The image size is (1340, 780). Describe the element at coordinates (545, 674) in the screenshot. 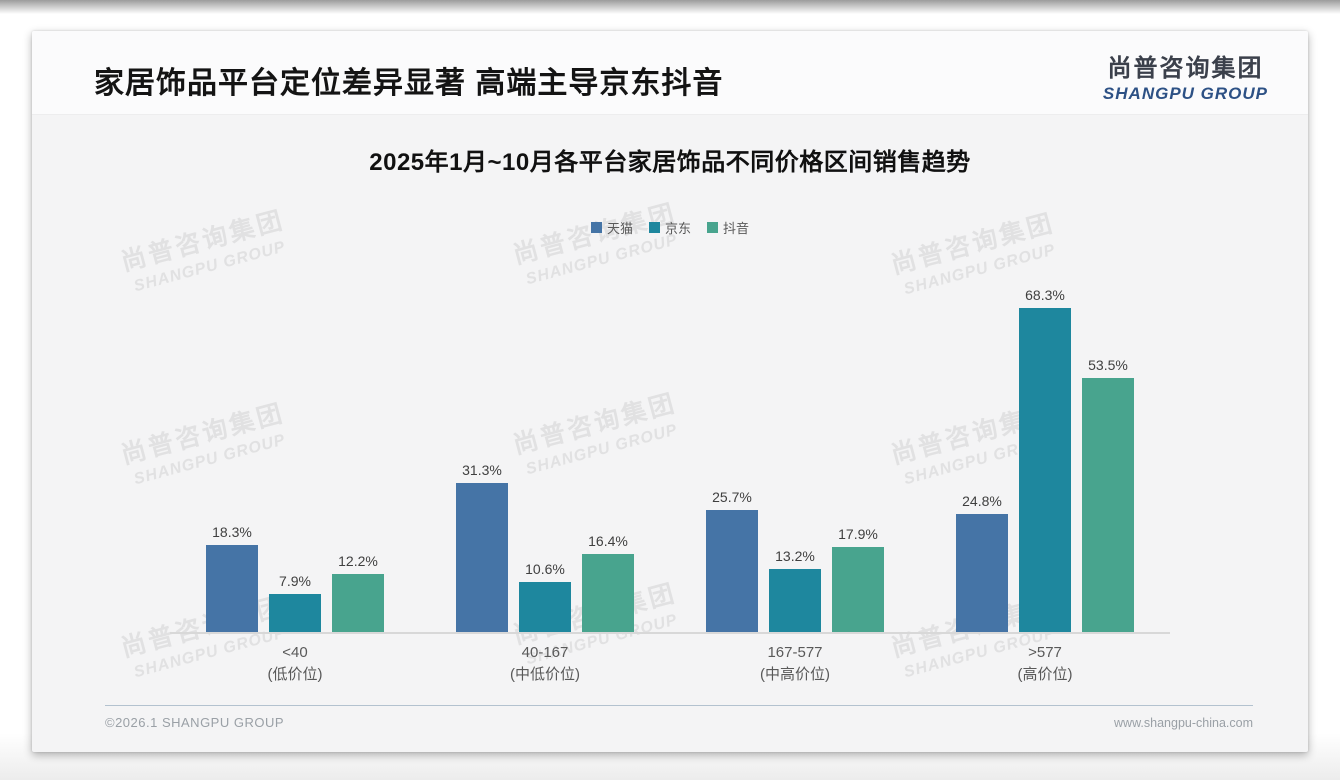

I see `category-tier: (中低价位)` at that location.